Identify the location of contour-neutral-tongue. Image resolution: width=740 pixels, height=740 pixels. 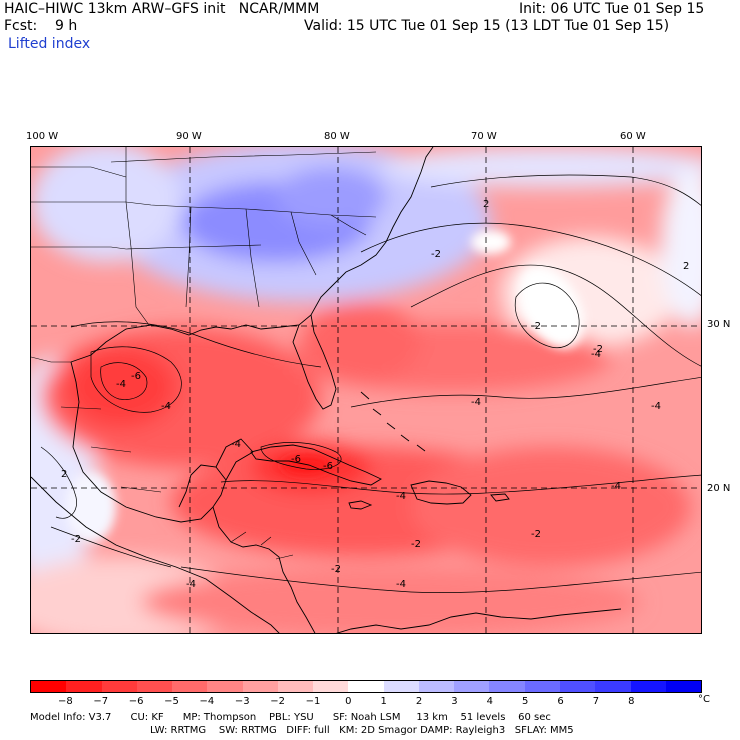
(547, 315).